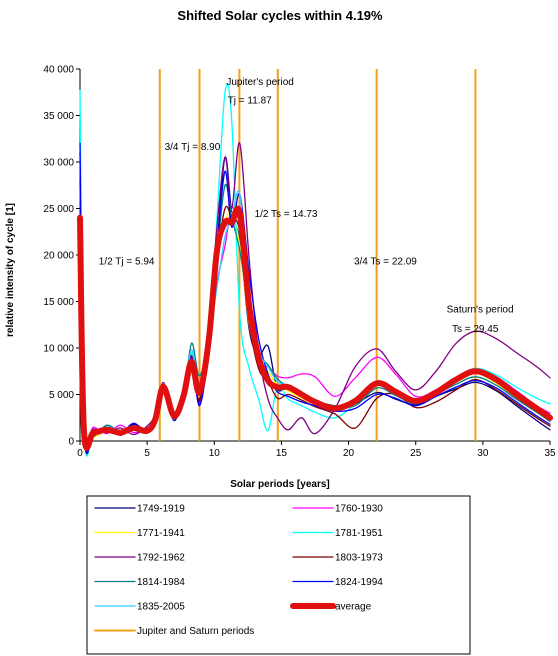 The height and width of the screenshot is (656, 558). What do you see at coordinates (250, 100) in the screenshot?
I see `annotation-label: Tj = 11.87` at bounding box center [250, 100].